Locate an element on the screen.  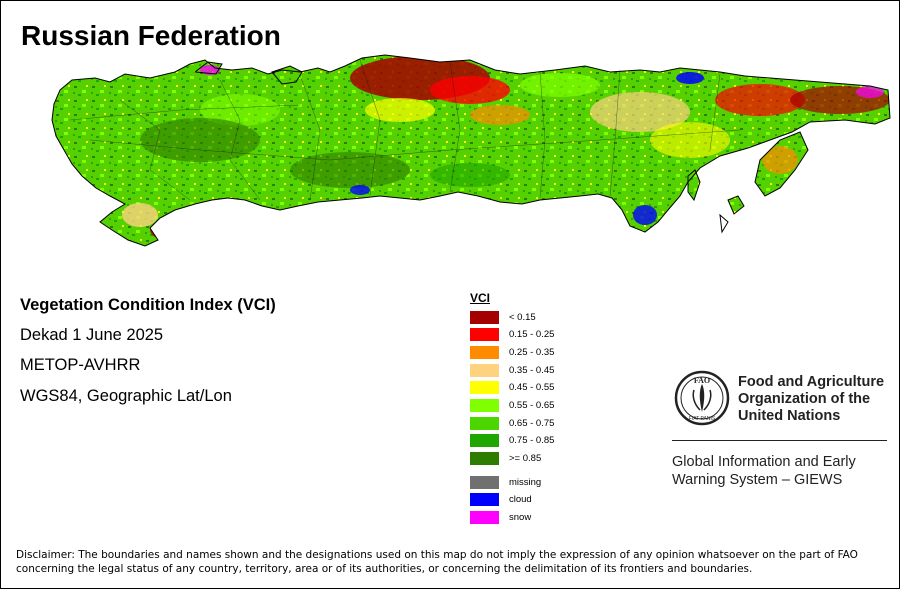
legend-row-classes-7: 0.75 - 0.85 is located at coordinates (512, 441).